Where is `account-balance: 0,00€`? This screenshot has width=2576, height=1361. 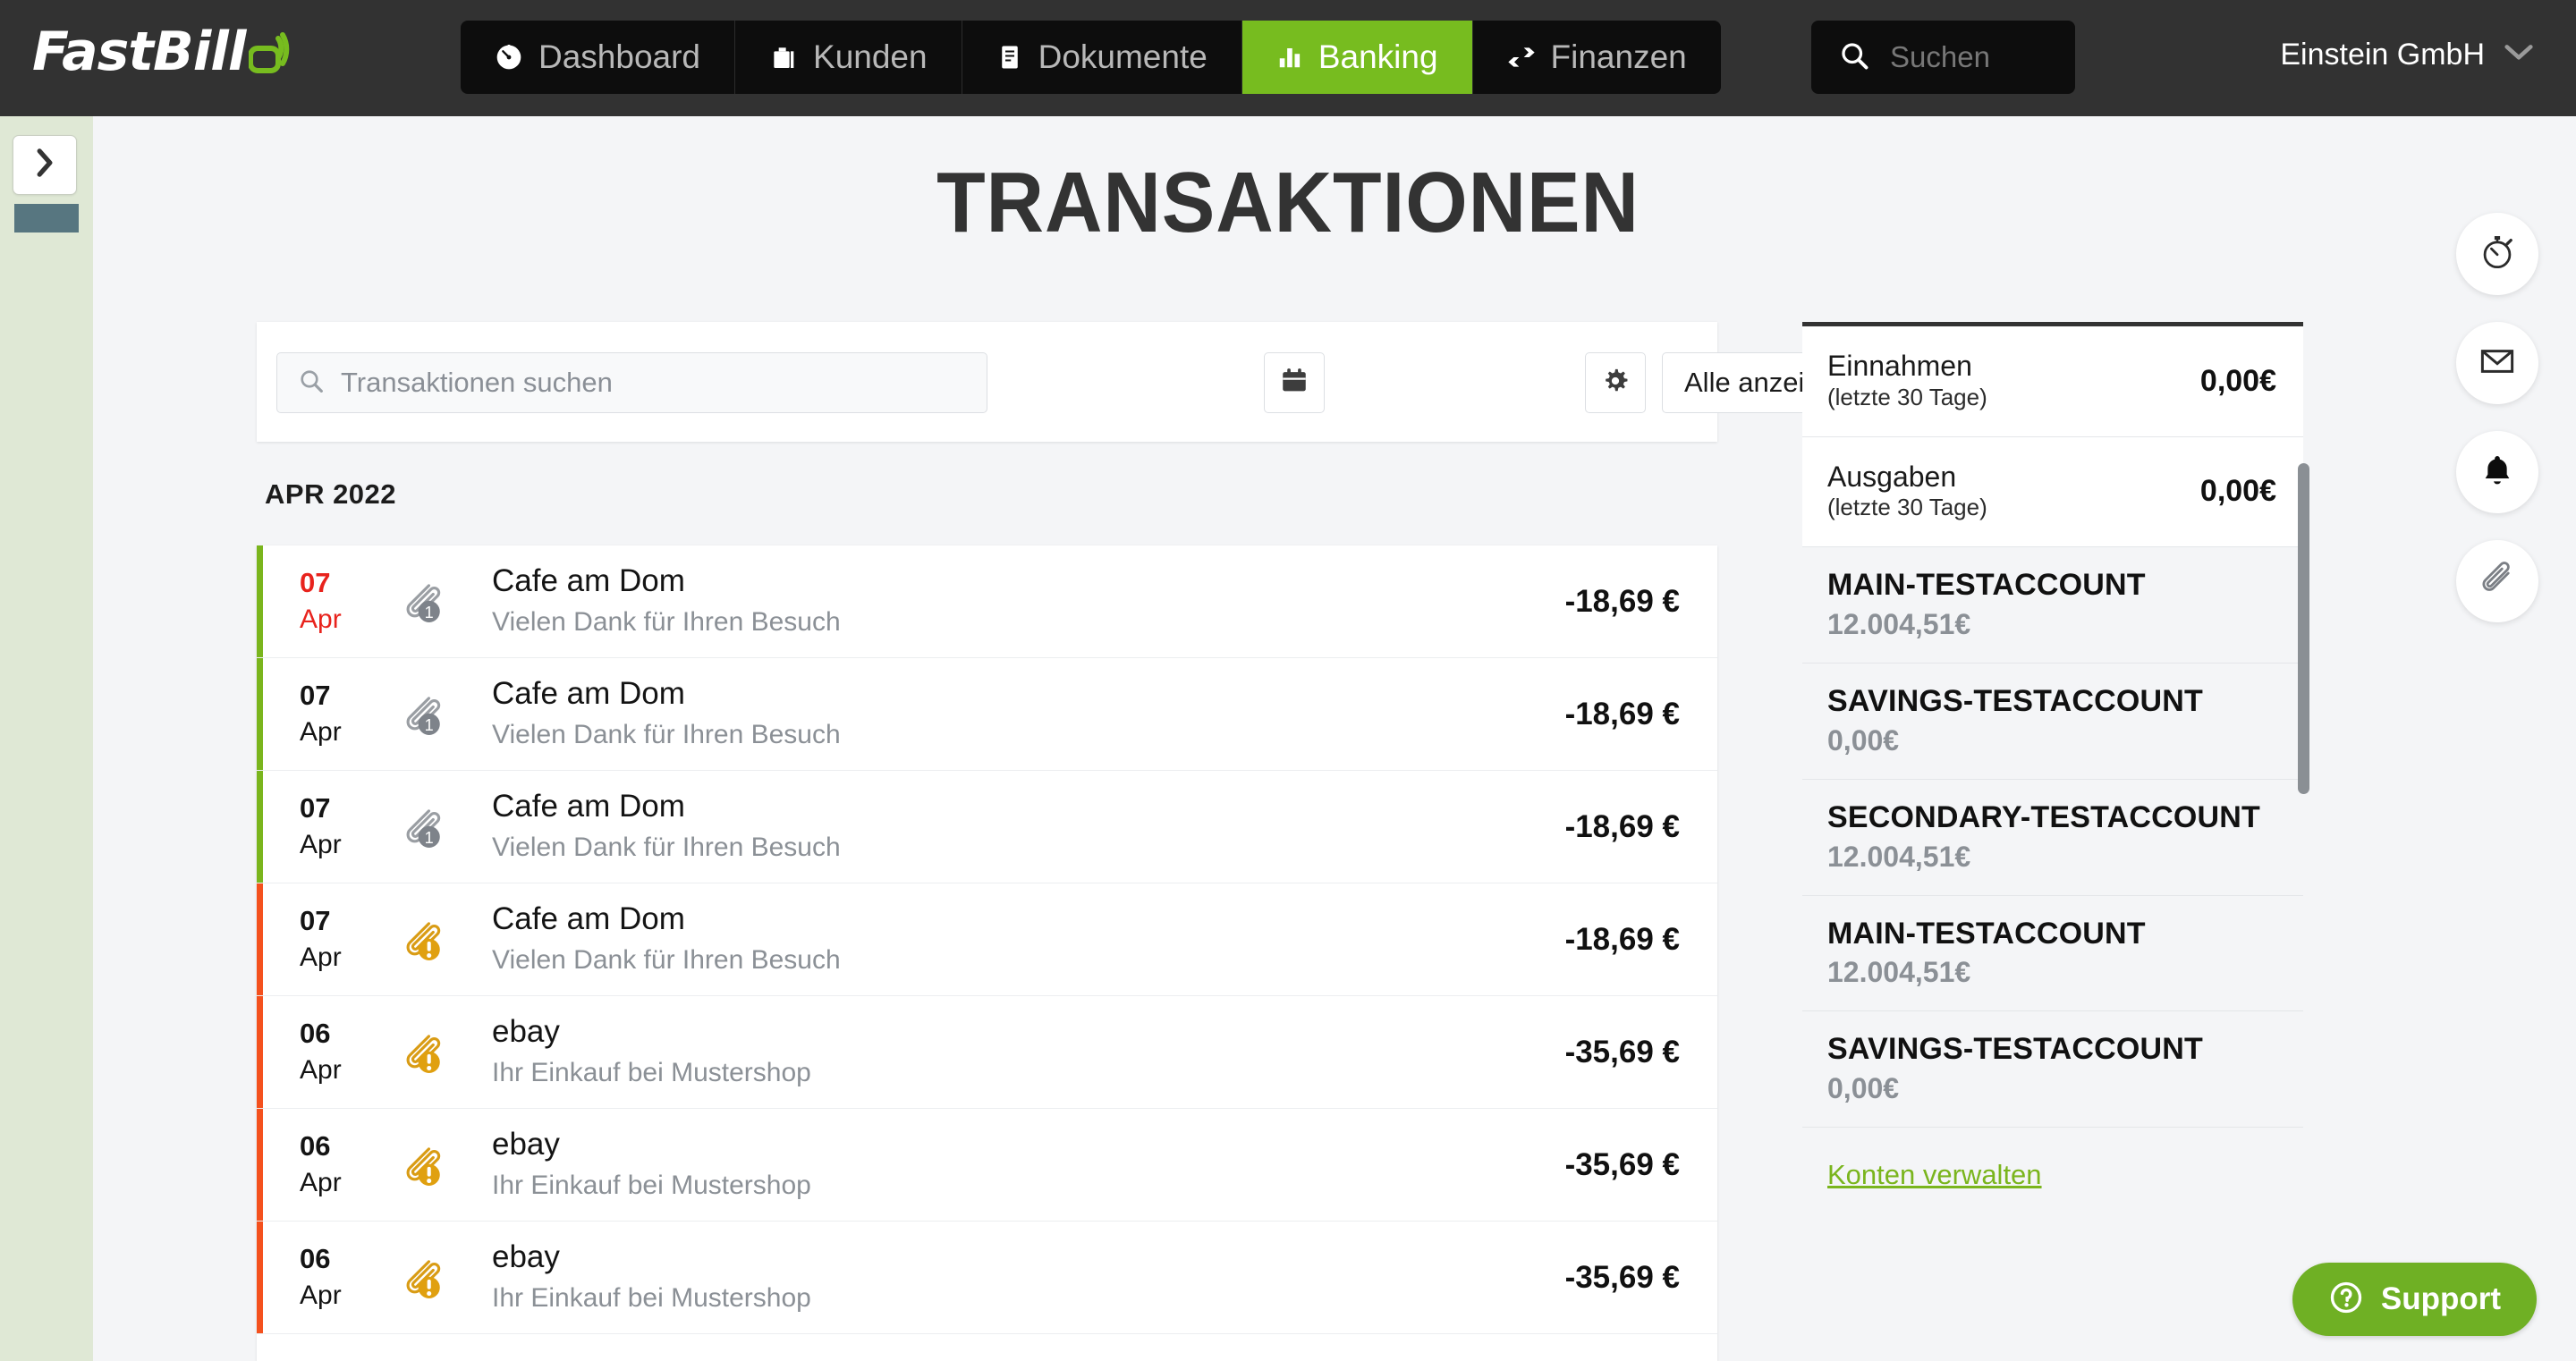 account-balance: 0,00€ is located at coordinates (1863, 1088).